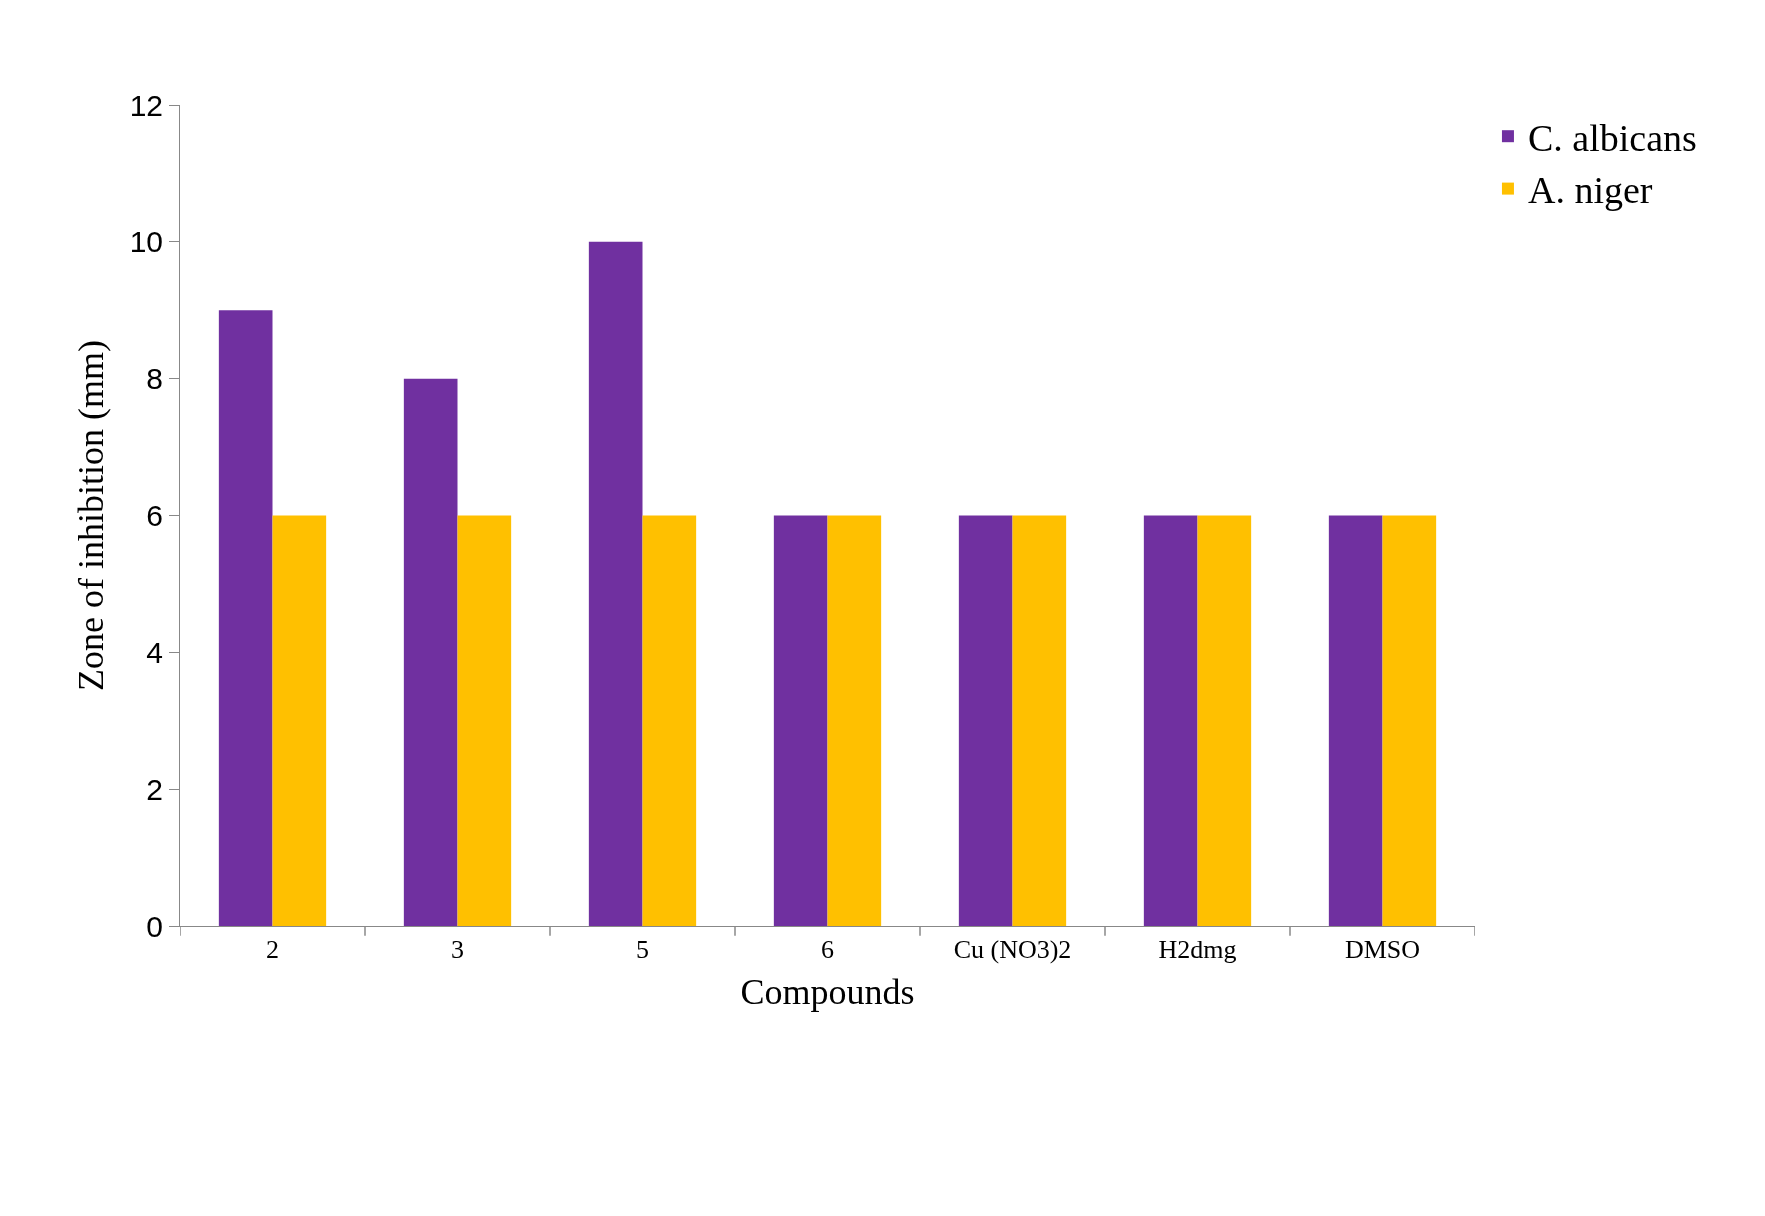 Image resolution: width=1765 pixels, height=1216 pixels. What do you see at coordinates (1590, 190) in the screenshot?
I see `legend-label: A. niger` at bounding box center [1590, 190].